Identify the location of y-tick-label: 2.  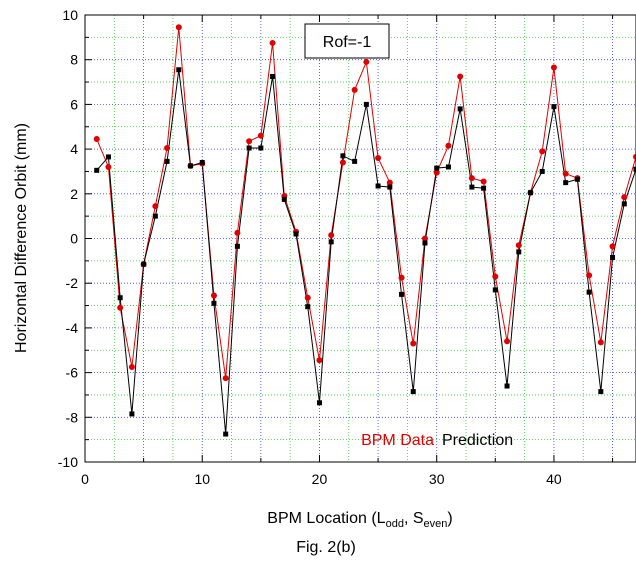
(74, 194).